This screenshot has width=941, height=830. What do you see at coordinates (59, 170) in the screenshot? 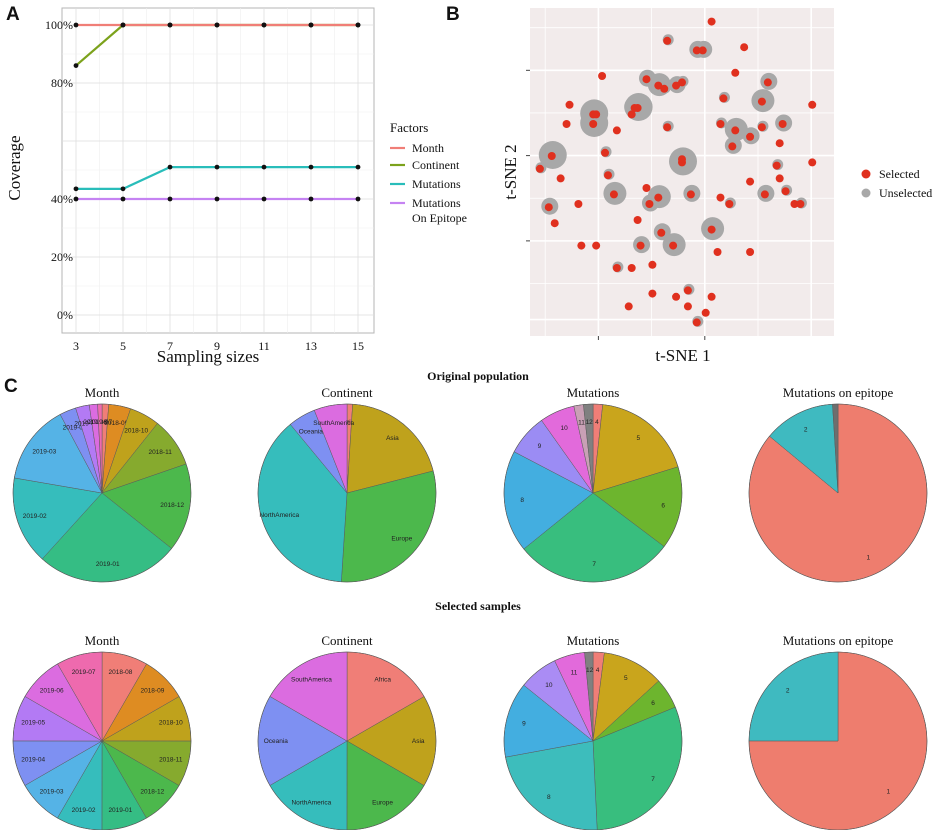
I see `y-tick-labels: 0% 20% 40% 80% 100%` at bounding box center [59, 170].